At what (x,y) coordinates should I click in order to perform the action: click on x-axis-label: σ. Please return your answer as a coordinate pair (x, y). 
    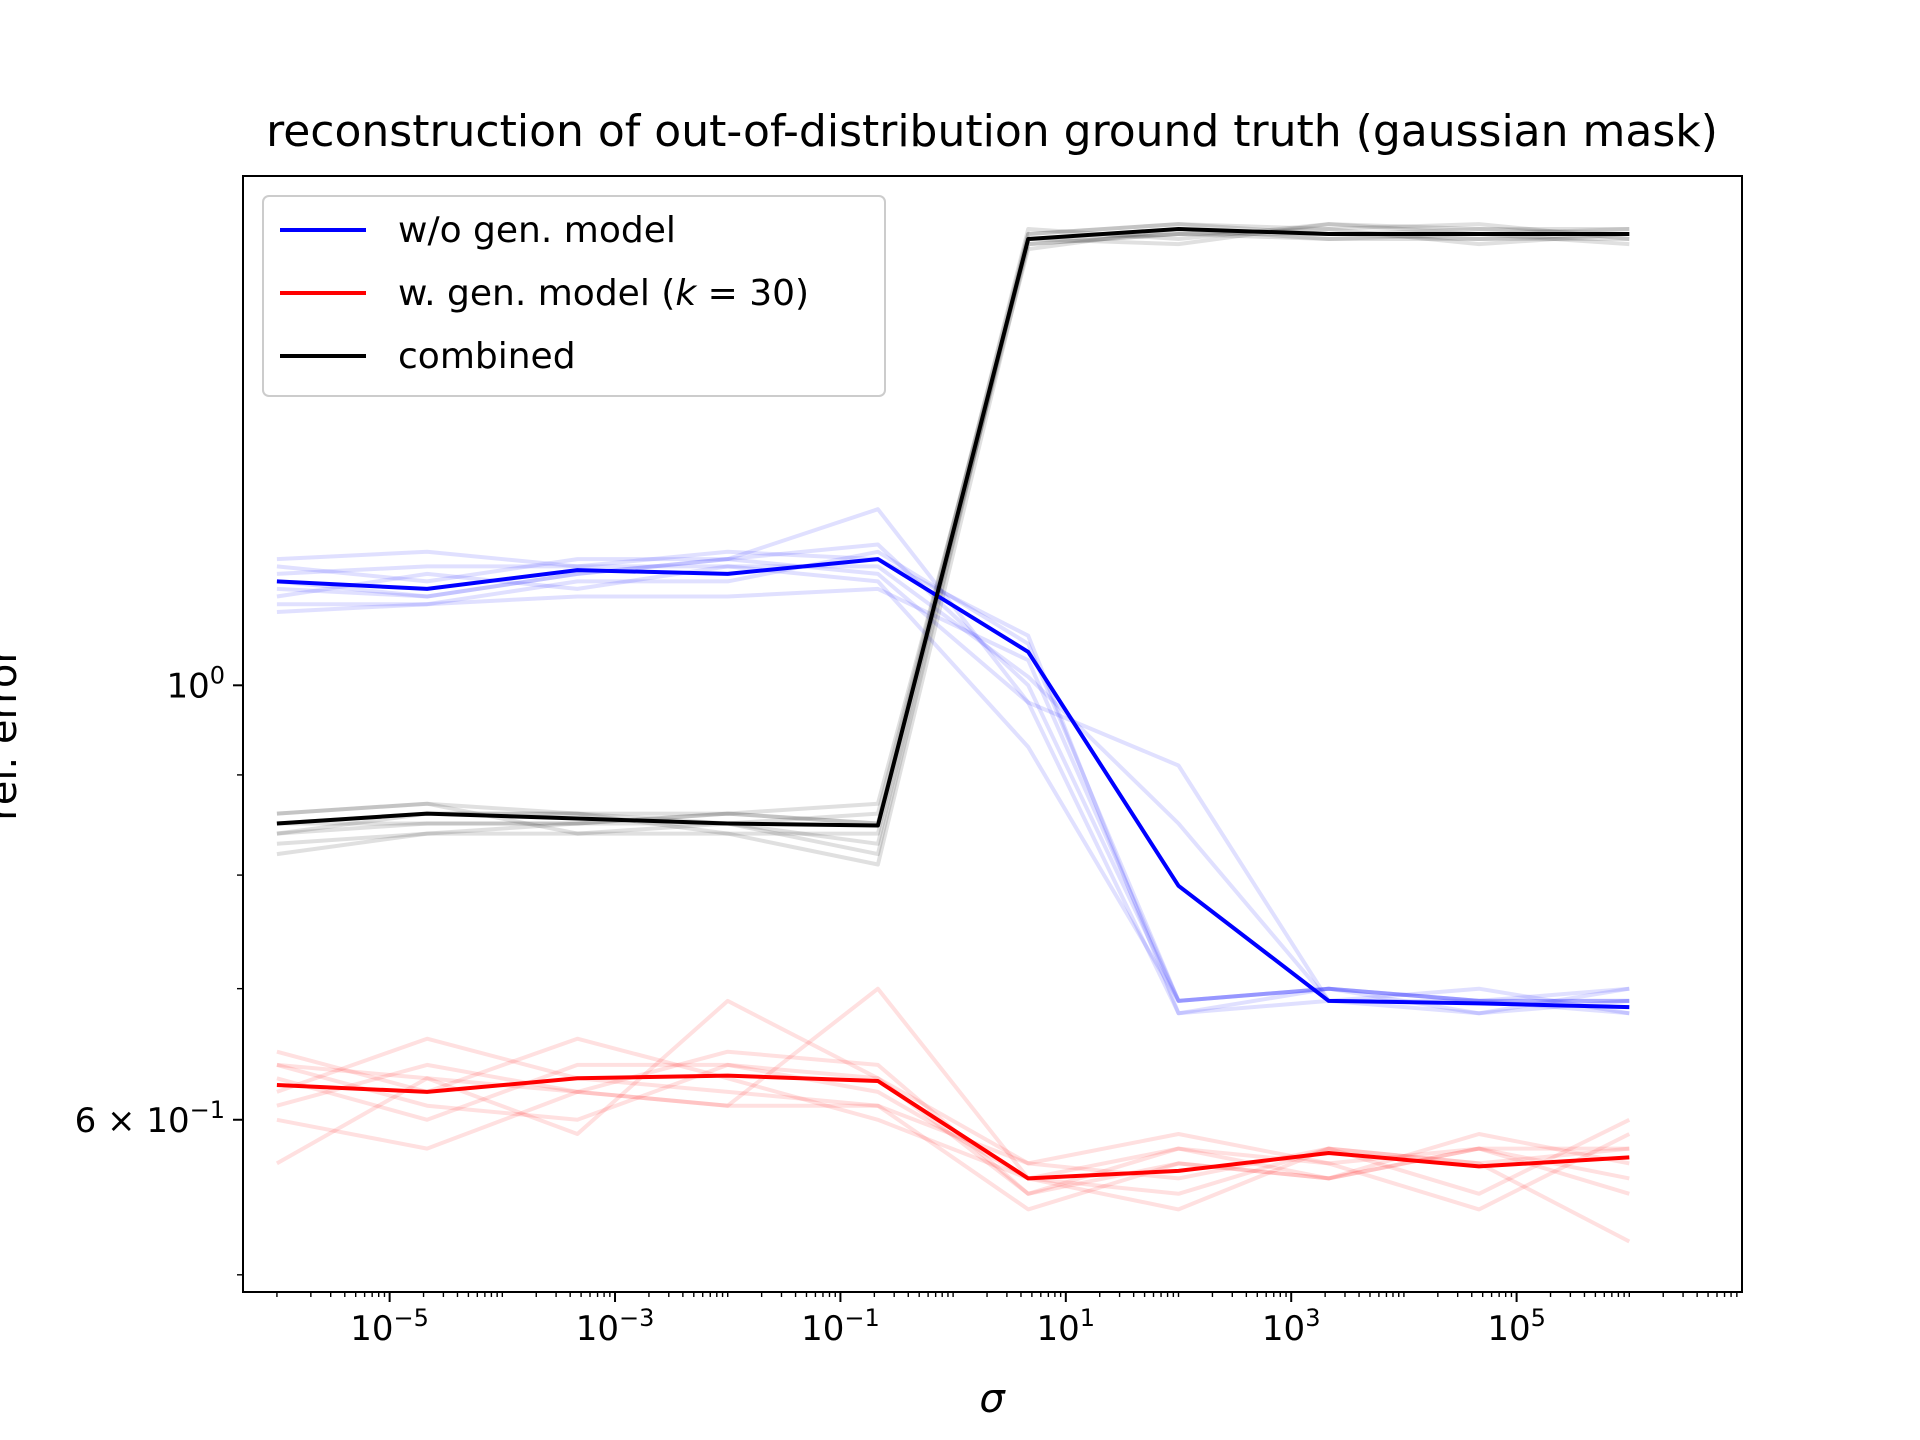
    Looking at the image, I should click on (992, 1399).